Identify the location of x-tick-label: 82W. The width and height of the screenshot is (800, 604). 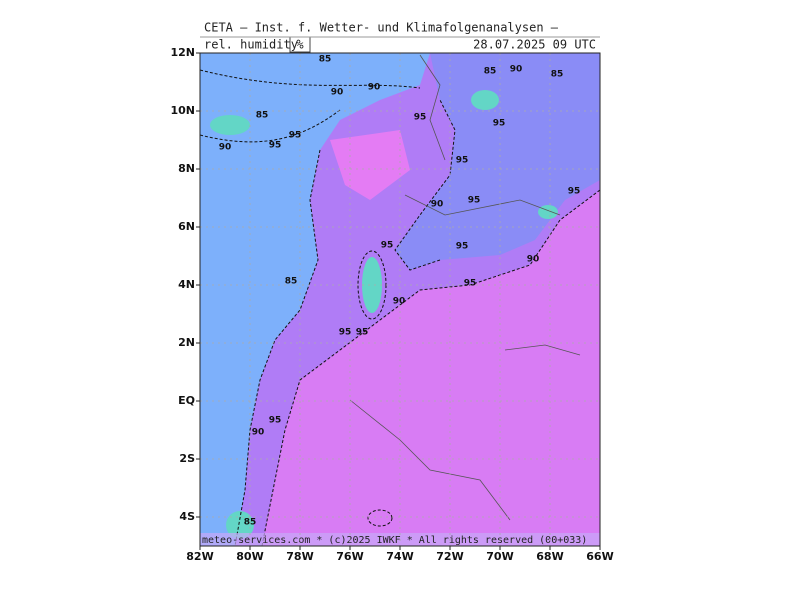
(199, 556).